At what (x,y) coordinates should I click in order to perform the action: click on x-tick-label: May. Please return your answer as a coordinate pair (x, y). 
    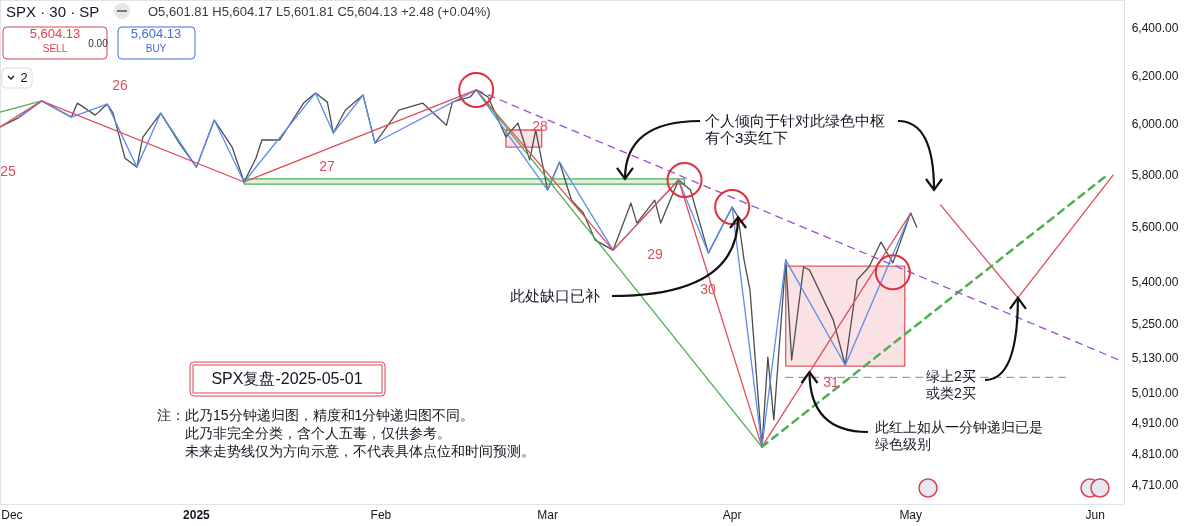
    Looking at the image, I should click on (911, 515).